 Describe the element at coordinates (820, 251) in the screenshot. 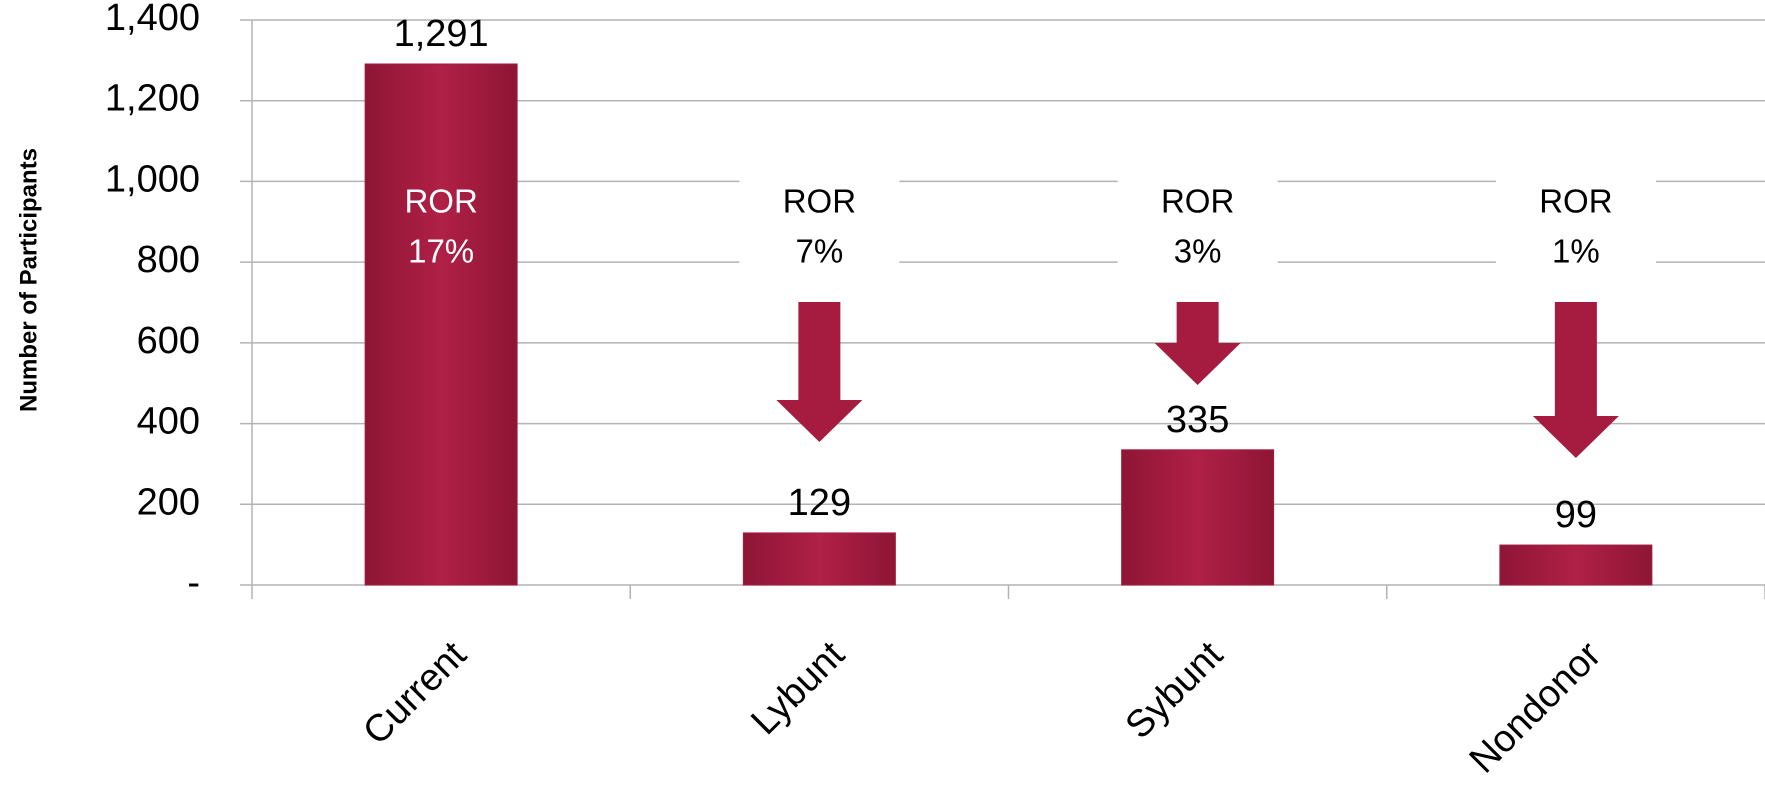

I see `ror-value: 7%` at that location.